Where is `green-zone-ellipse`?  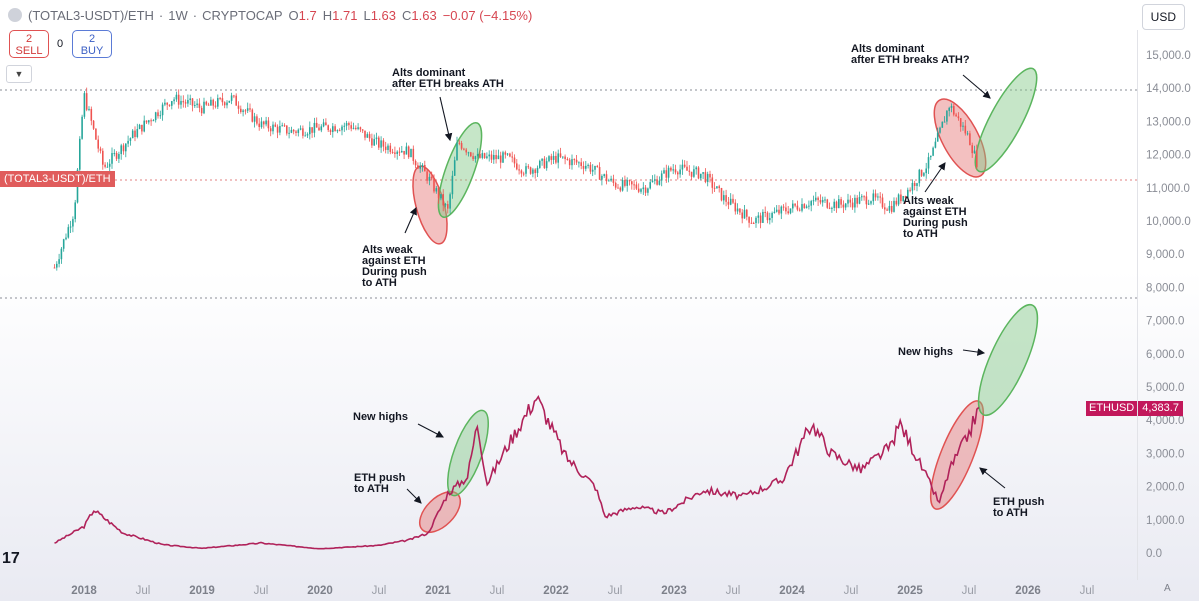 green-zone-ellipse is located at coordinates (1008, 360).